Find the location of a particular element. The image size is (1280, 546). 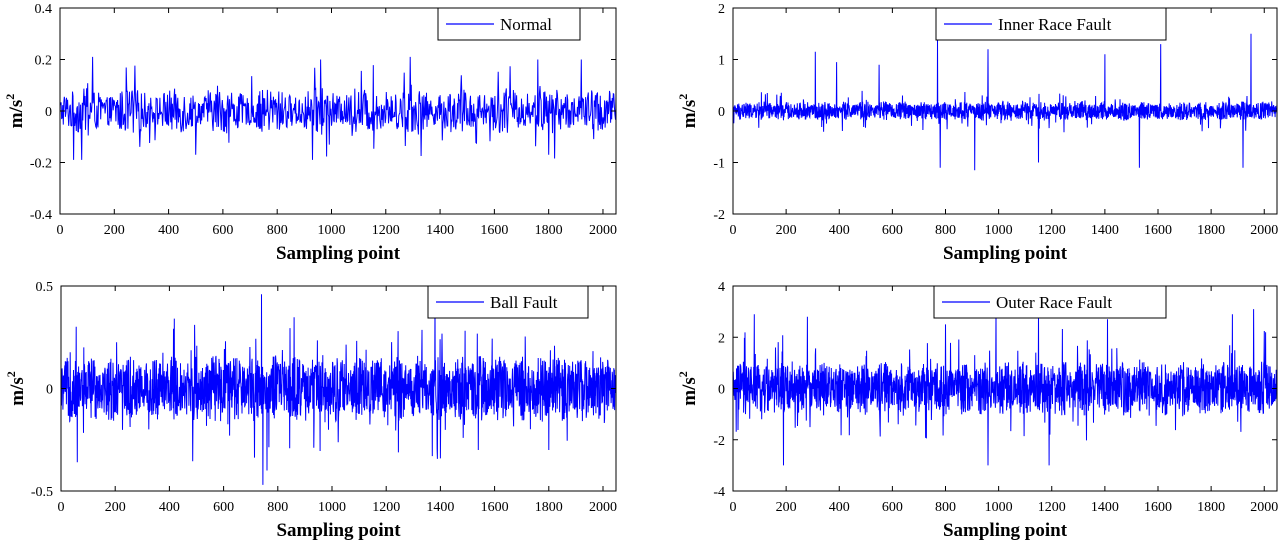

y-tick-label: -4 is located at coordinates (719, 492).